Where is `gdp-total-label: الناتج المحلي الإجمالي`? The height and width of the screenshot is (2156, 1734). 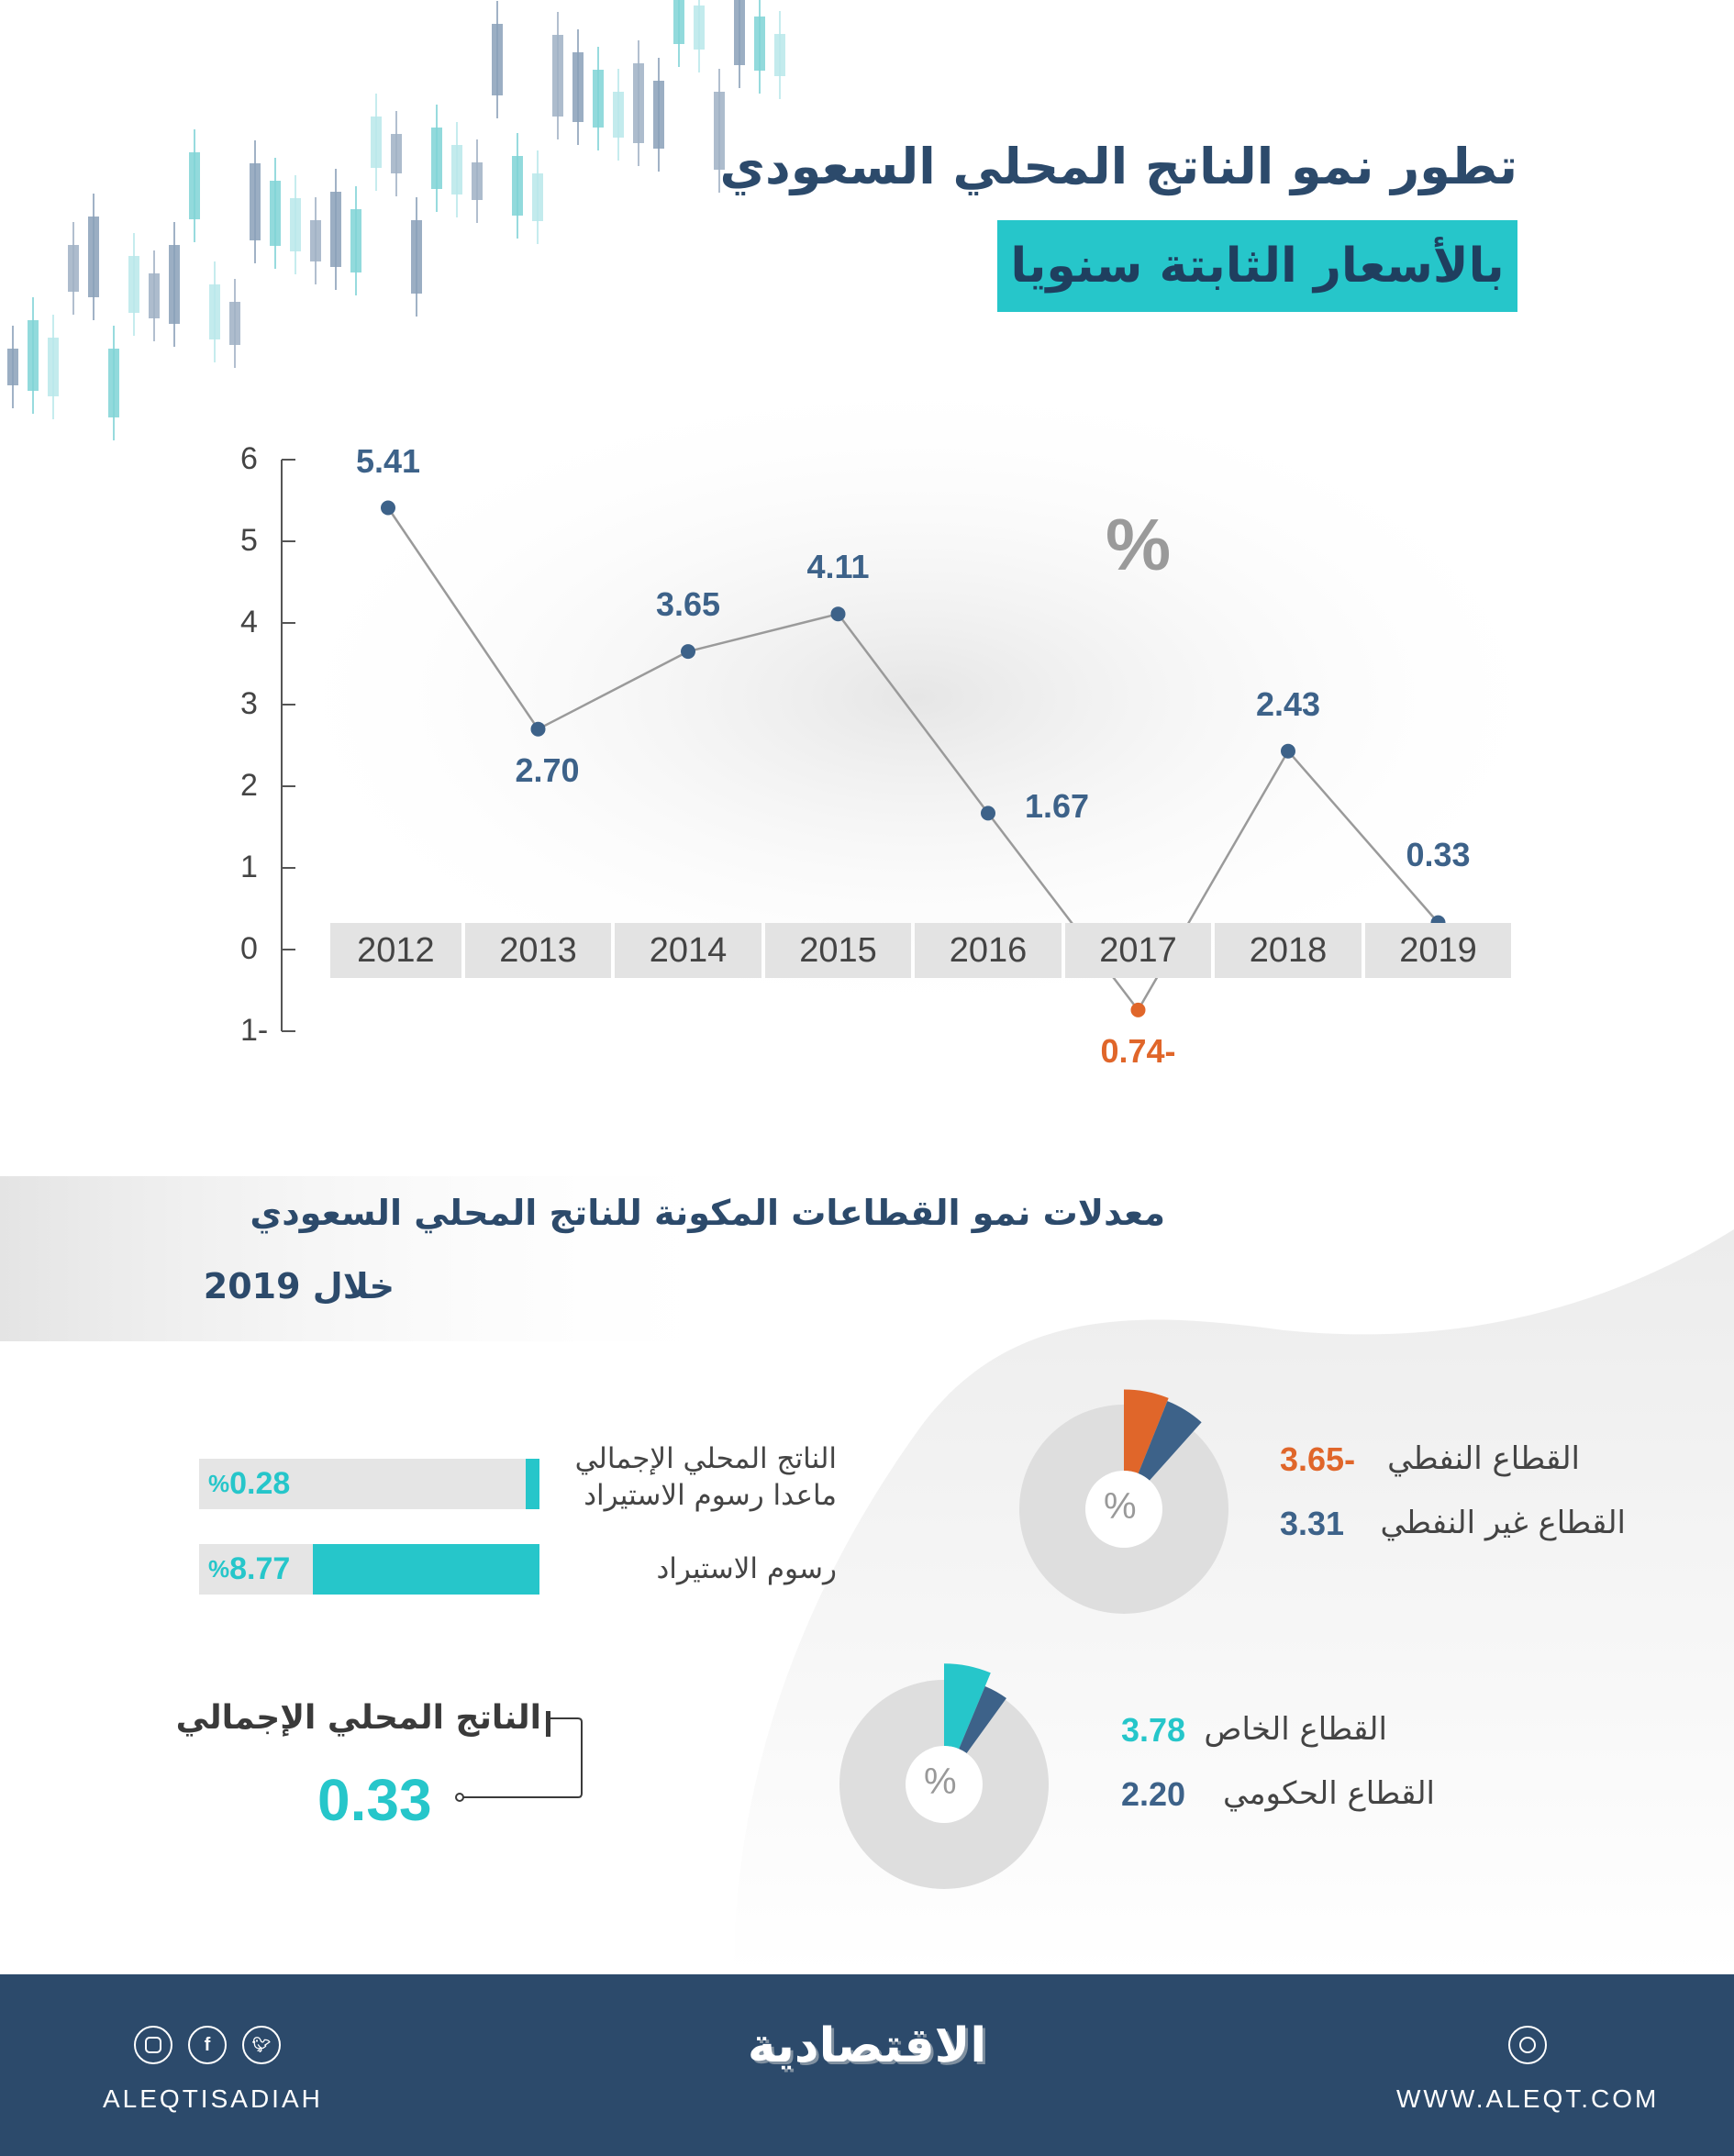 gdp-total-label: الناتج المحلي الإجمالي is located at coordinates (358, 1718).